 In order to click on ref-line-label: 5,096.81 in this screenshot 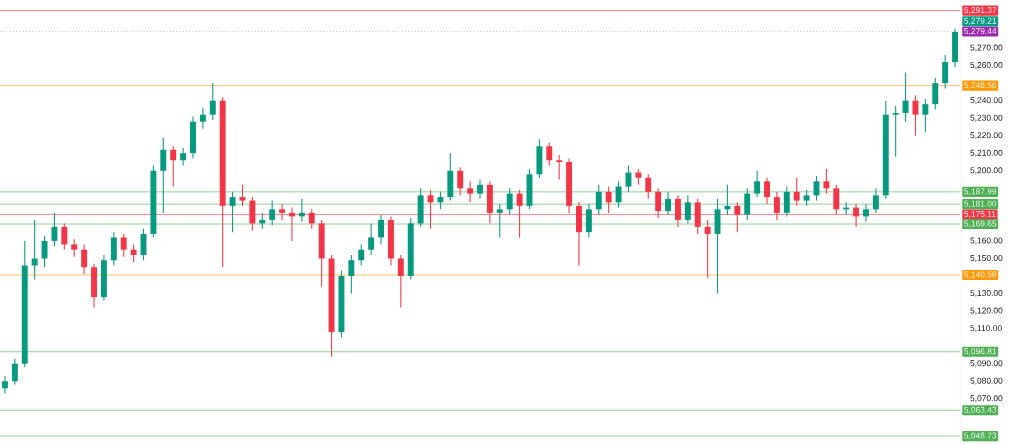, I will do `click(980, 352)`.